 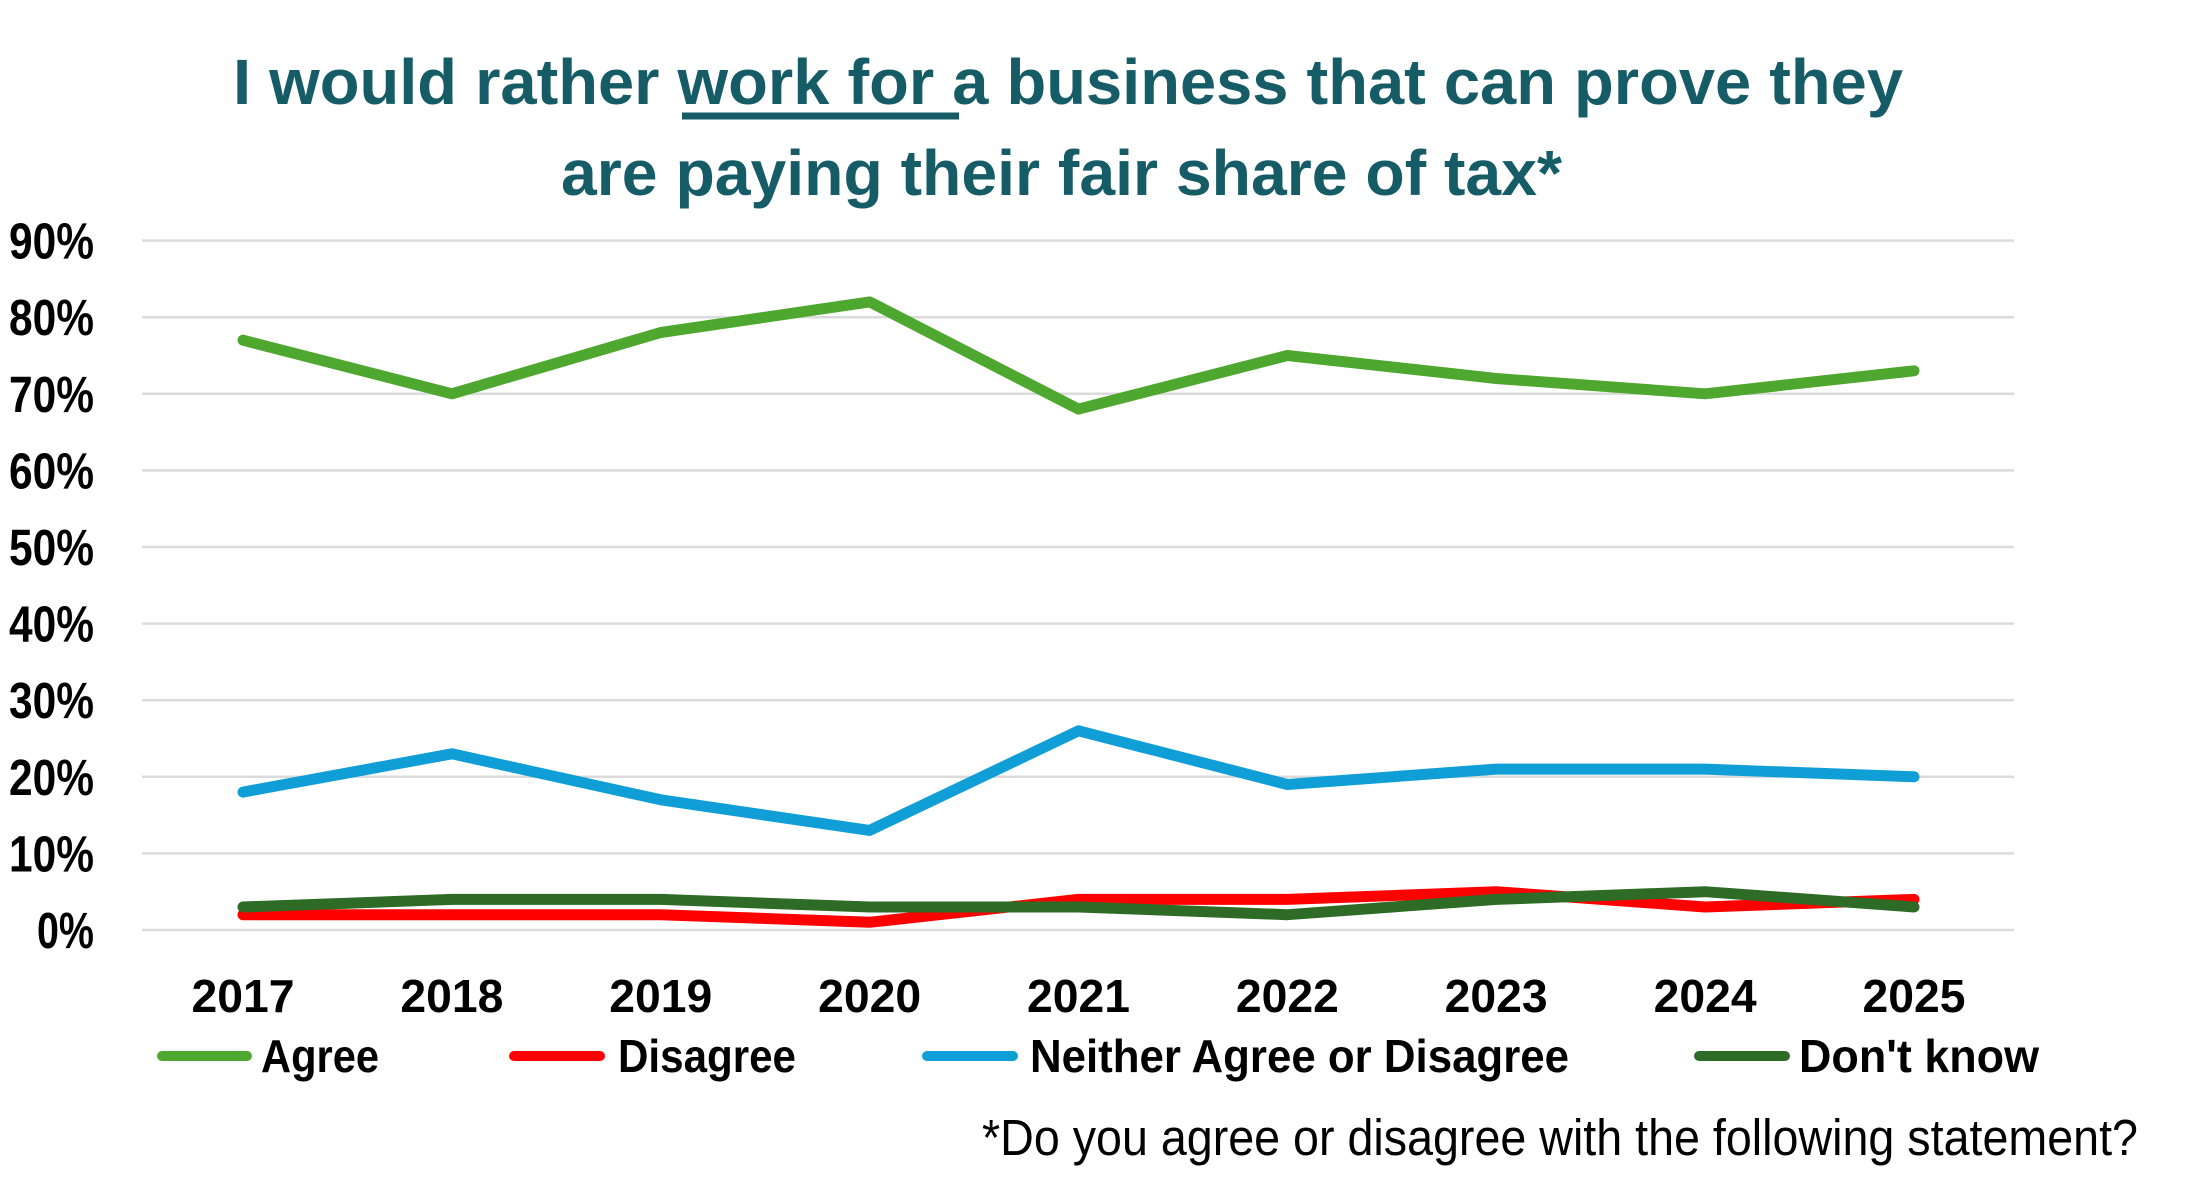 I want to click on svg-text: 2017, so click(x=243, y=996).